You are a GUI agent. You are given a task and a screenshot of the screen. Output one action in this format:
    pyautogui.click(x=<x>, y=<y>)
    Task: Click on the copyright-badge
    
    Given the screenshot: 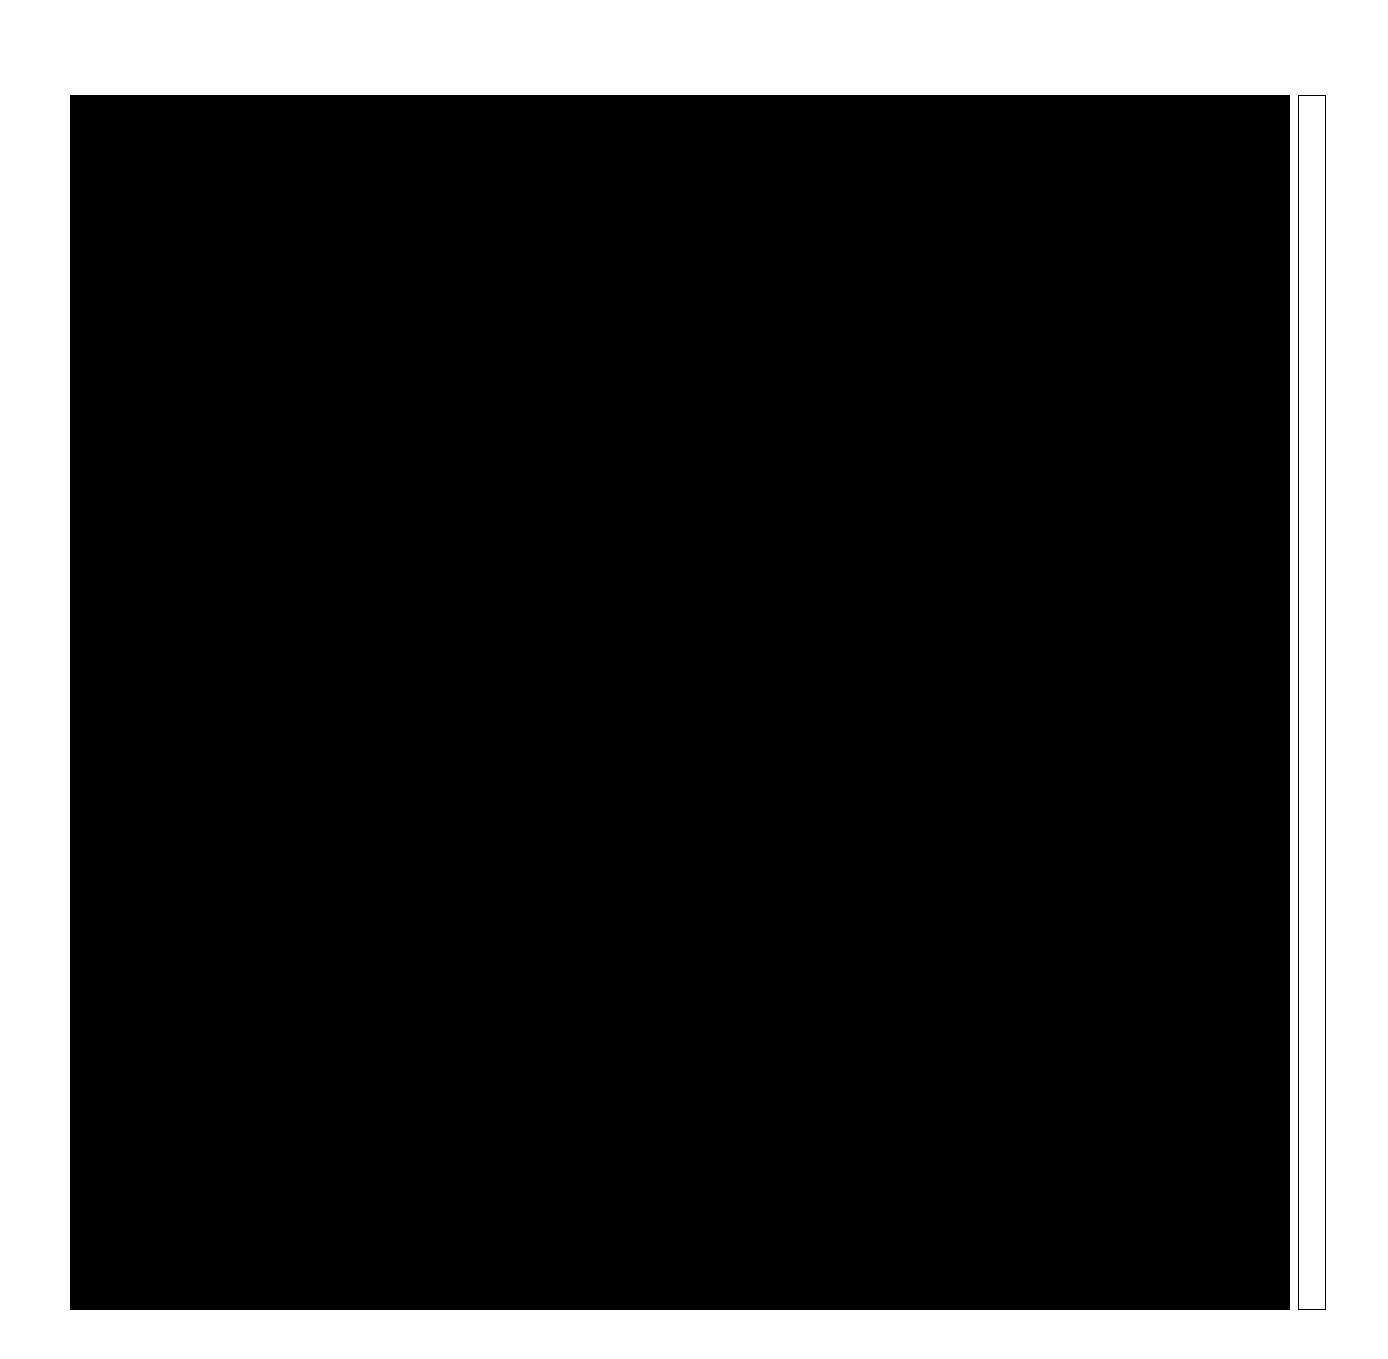 What is the action you would take?
    pyautogui.click(x=82, y=1305)
    